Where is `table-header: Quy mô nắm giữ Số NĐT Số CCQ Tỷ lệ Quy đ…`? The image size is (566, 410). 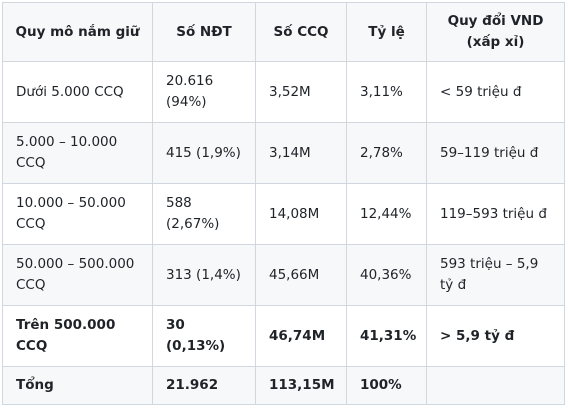
table-header: Quy mô nắm giữ Số NĐT Số CCQ Tỷ lệ Quy đ… is located at coordinates (283, 32).